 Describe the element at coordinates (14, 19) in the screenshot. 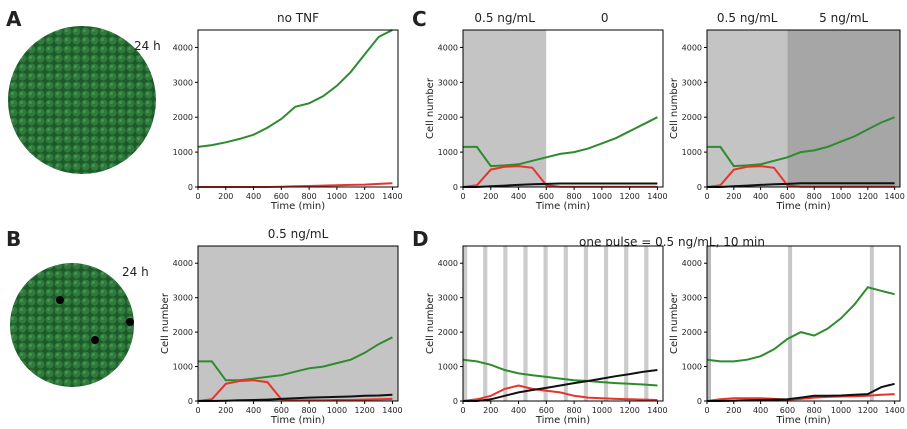

I see `panel-letter: A` at that location.